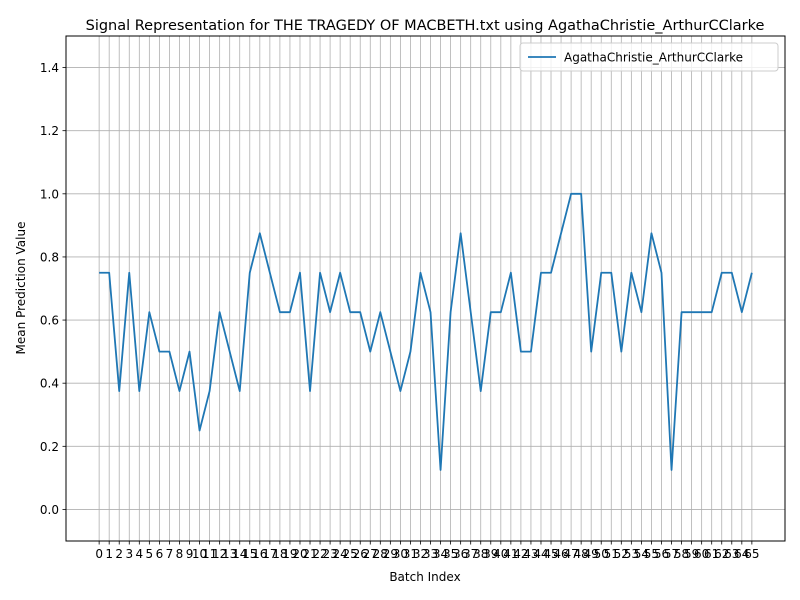  I want to click on x-tick-label: 5, so click(150, 554).